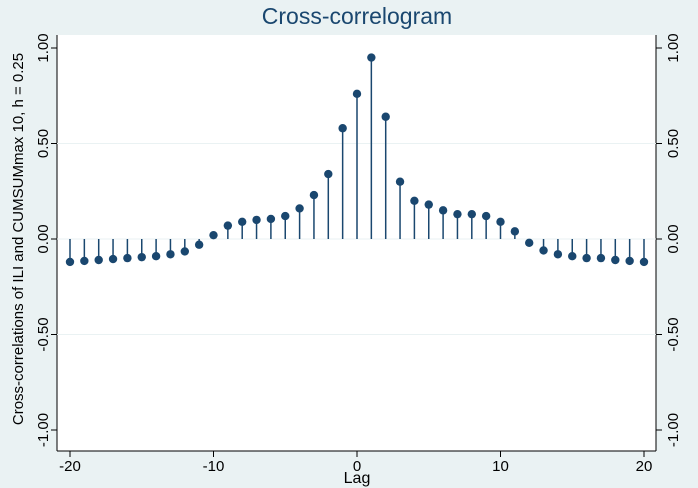 The image size is (698, 488). Describe the element at coordinates (673, 238) in the screenshot. I see `y2-tick-label: 0.00` at that location.